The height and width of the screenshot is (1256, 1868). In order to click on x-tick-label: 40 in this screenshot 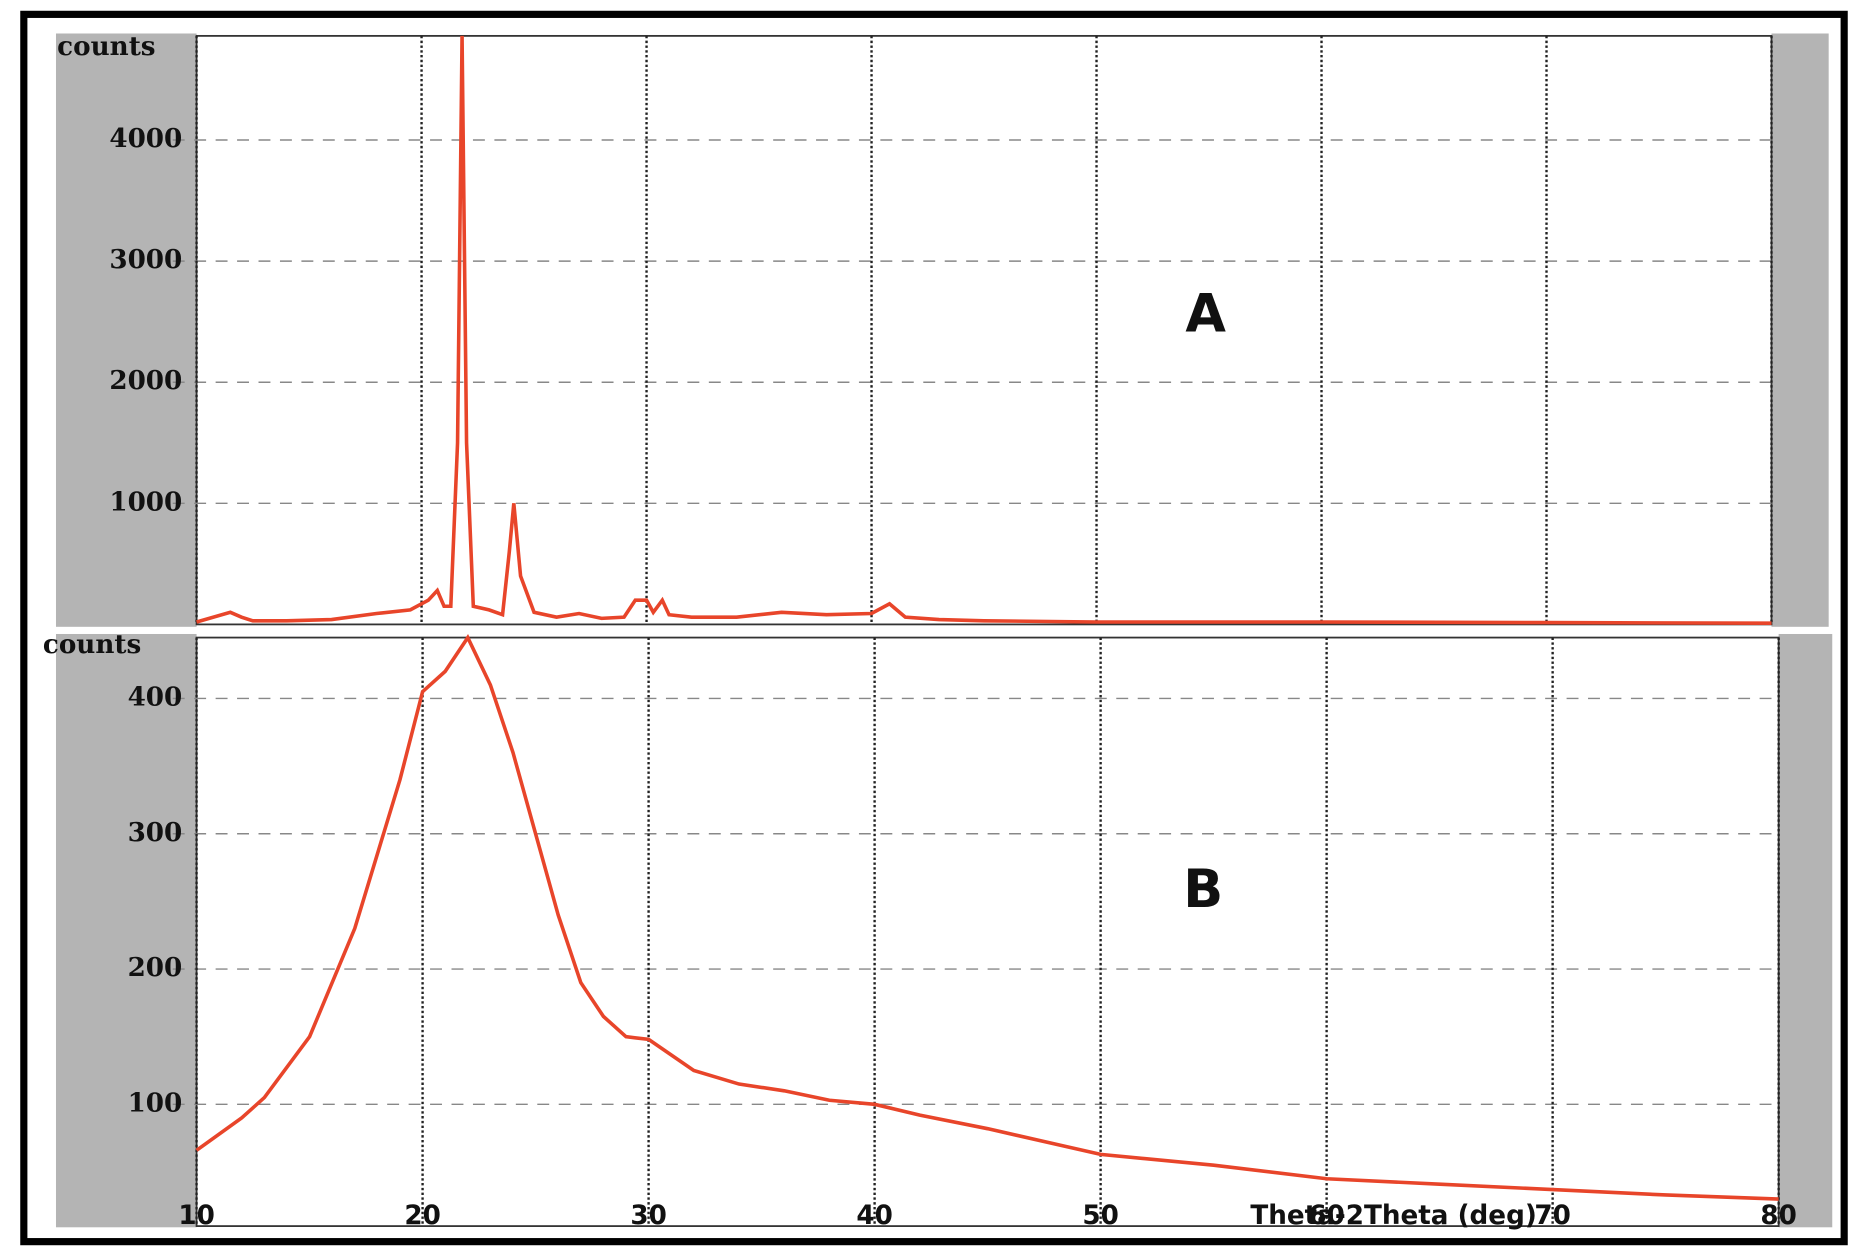, I will do `click(874, 1216)`.